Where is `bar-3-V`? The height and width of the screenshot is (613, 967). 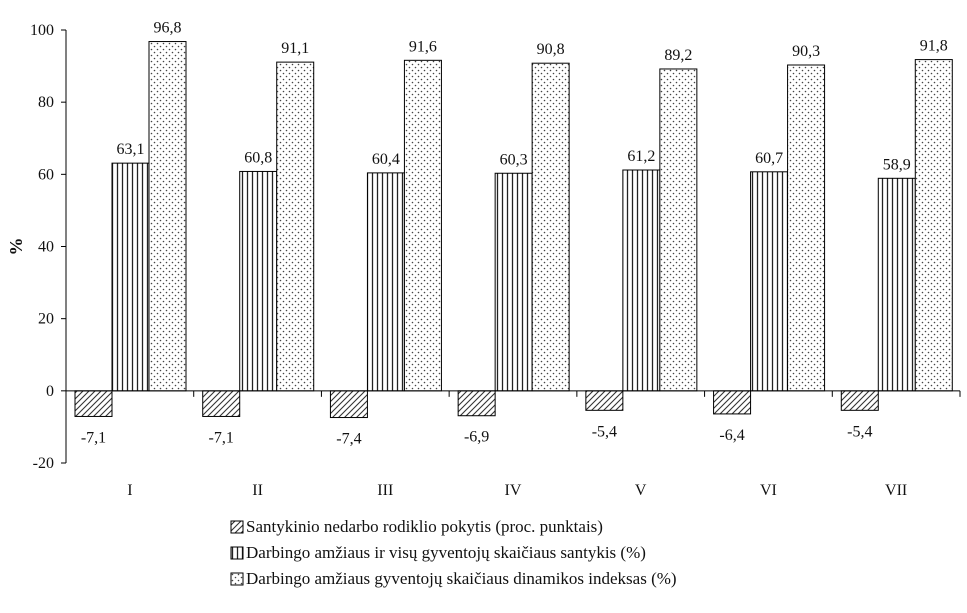
bar-3-V is located at coordinates (678, 230).